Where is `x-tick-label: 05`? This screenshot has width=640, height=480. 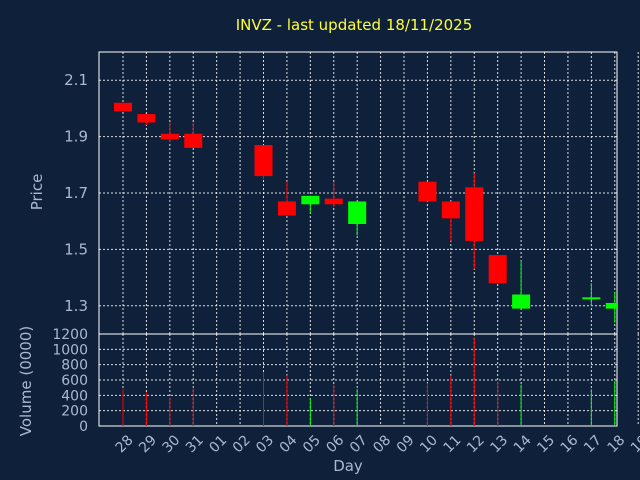 x-tick-label: 05 is located at coordinates (312, 444).